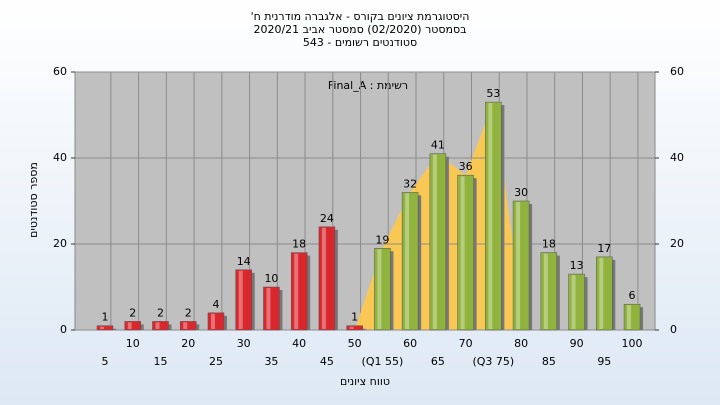  What do you see at coordinates (604, 248) in the screenshot?
I see `value-label: 17` at bounding box center [604, 248].